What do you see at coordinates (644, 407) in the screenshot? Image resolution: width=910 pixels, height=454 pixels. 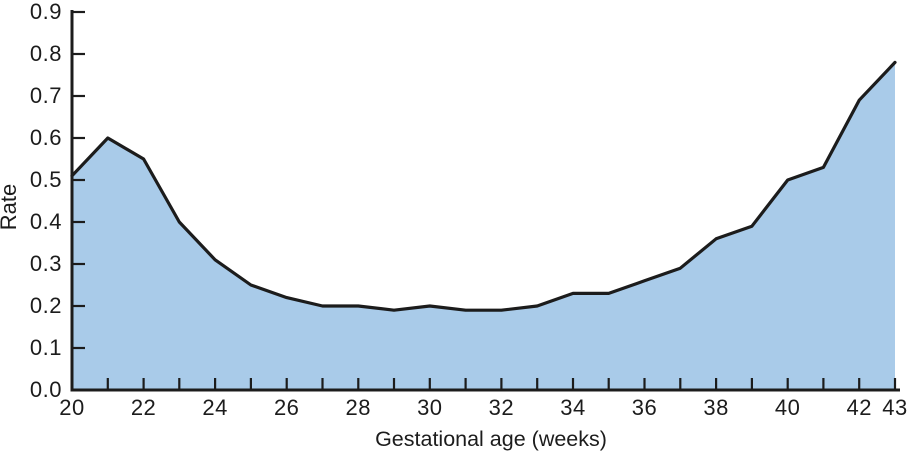 I see `x-axis-tick-label: 36` at bounding box center [644, 407].